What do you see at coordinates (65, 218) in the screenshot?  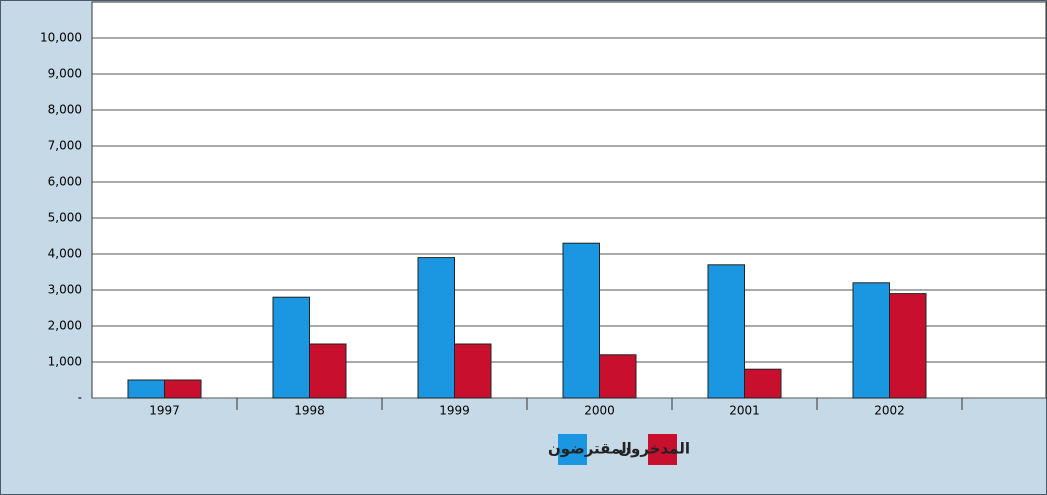 I see `y-tick-label: 5,000` at bounding box center [65, 218].